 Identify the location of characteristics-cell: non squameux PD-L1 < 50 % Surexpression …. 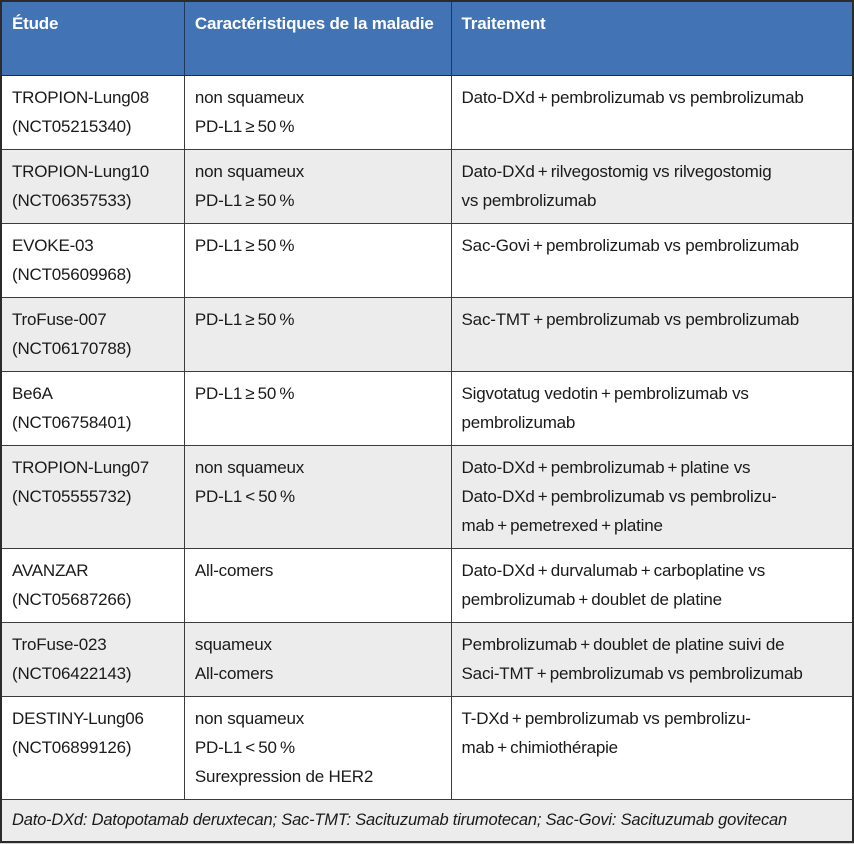
(317, 748).